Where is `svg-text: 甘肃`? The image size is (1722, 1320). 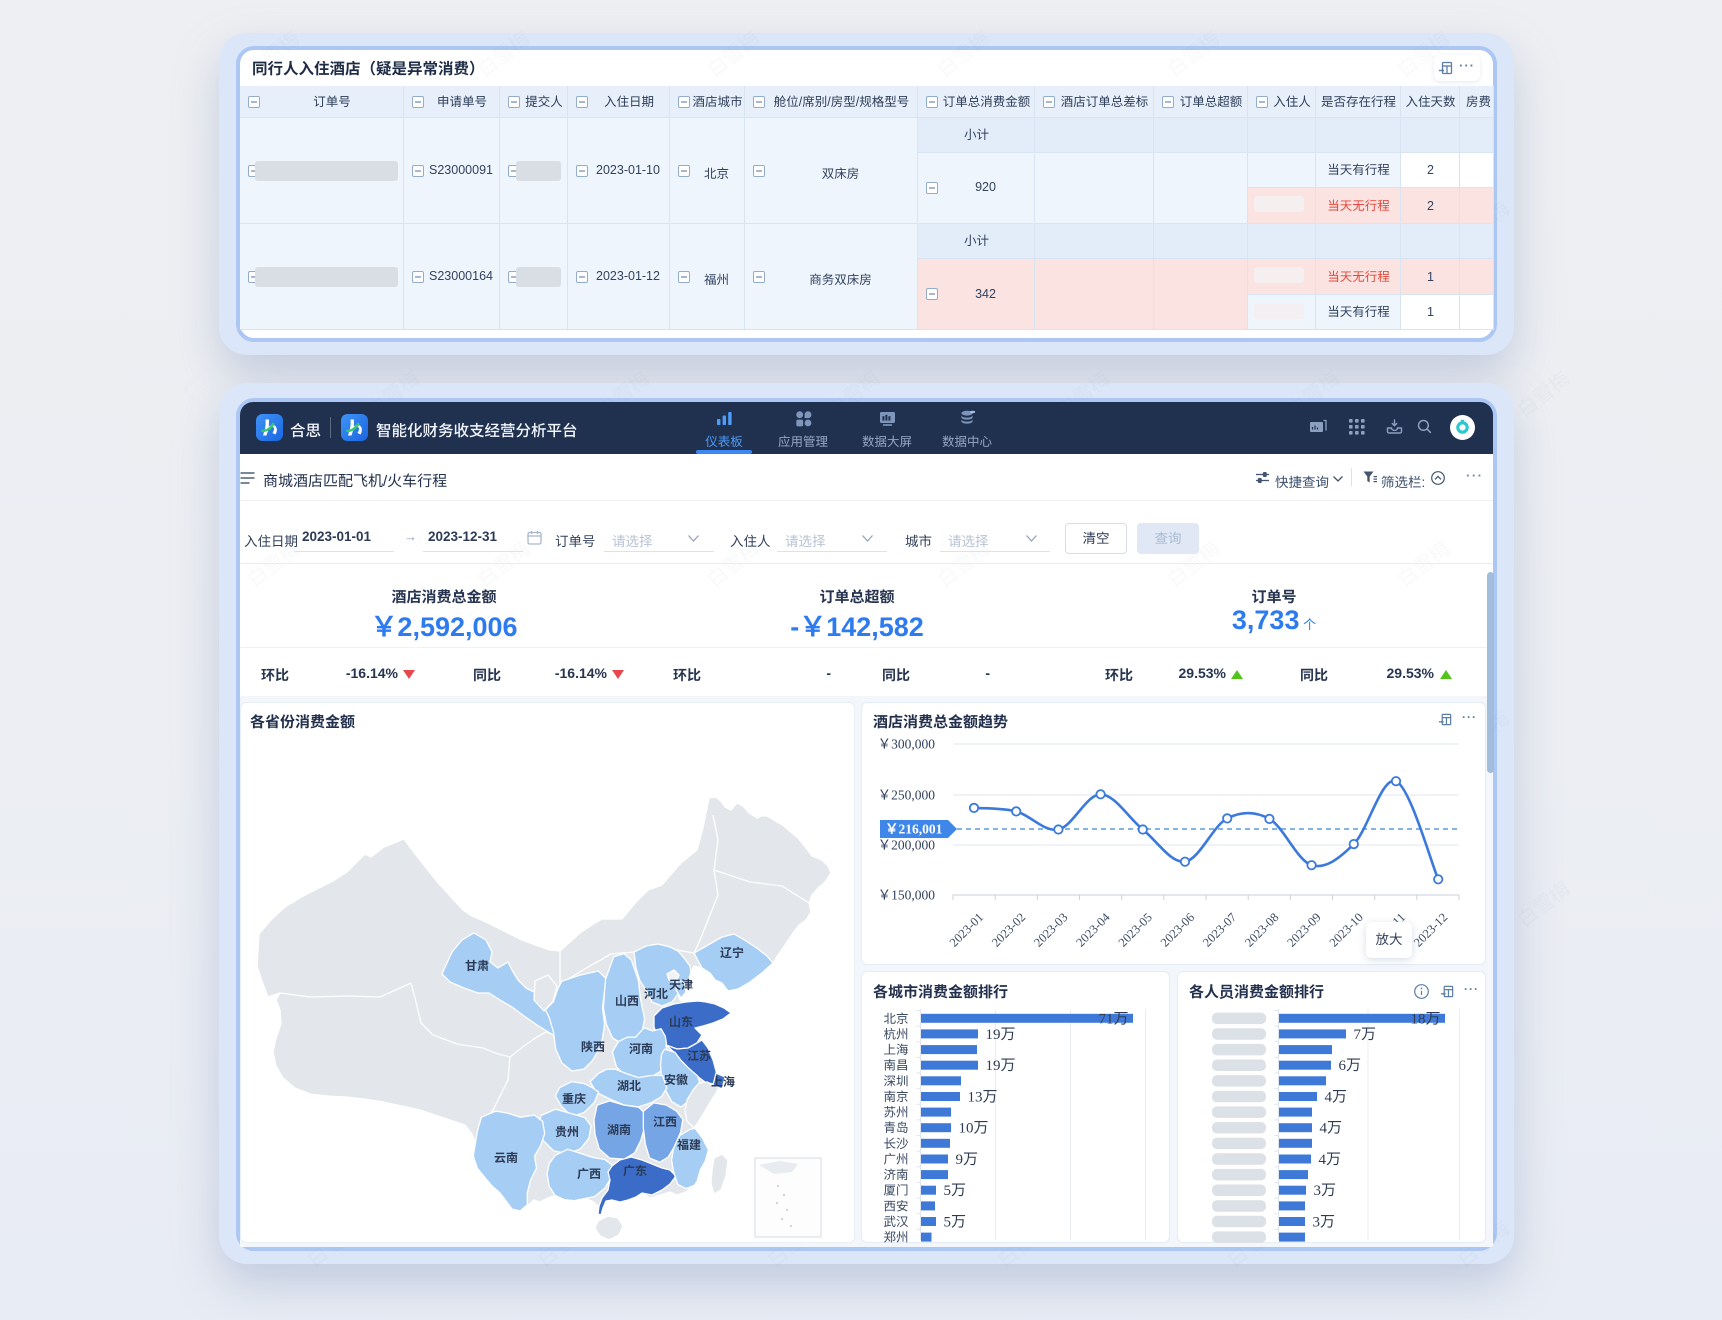
svg-text: 甘肃 is located at coordinates (477, 966).